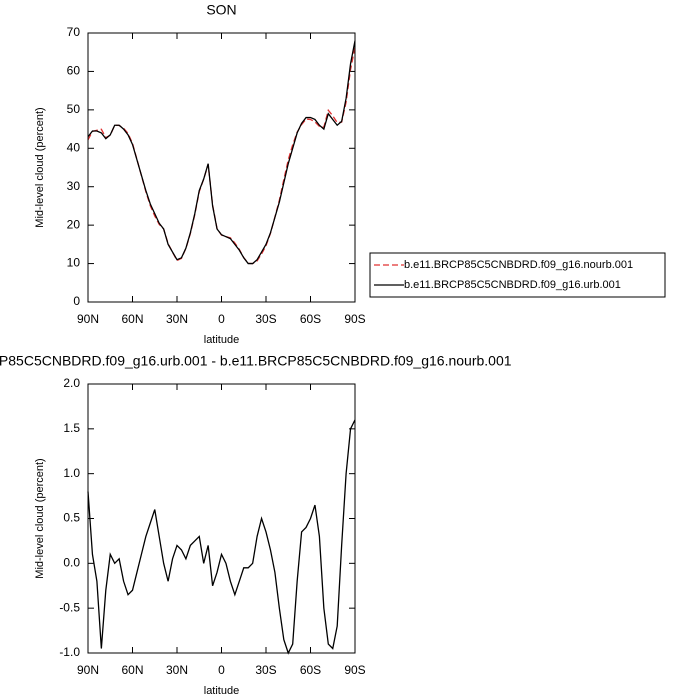 The image size is (700, 700). I want to click on y-tick-label: 60, so click(74, 71).